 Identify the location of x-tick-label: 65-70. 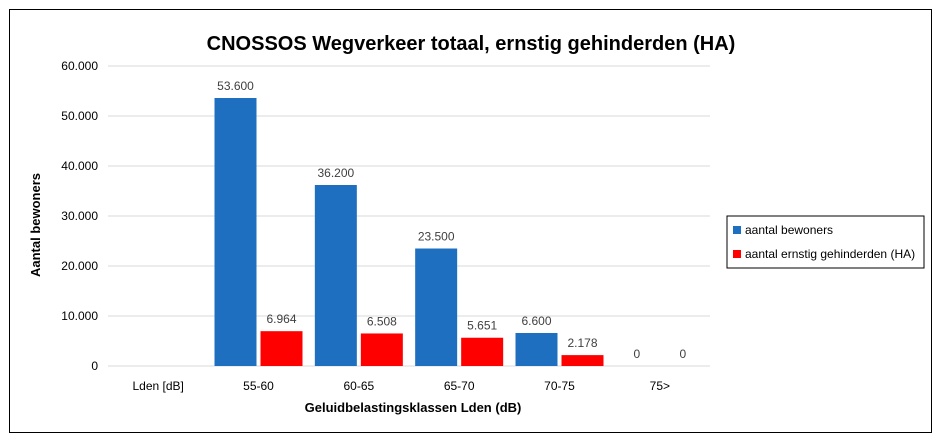
(459, 386).